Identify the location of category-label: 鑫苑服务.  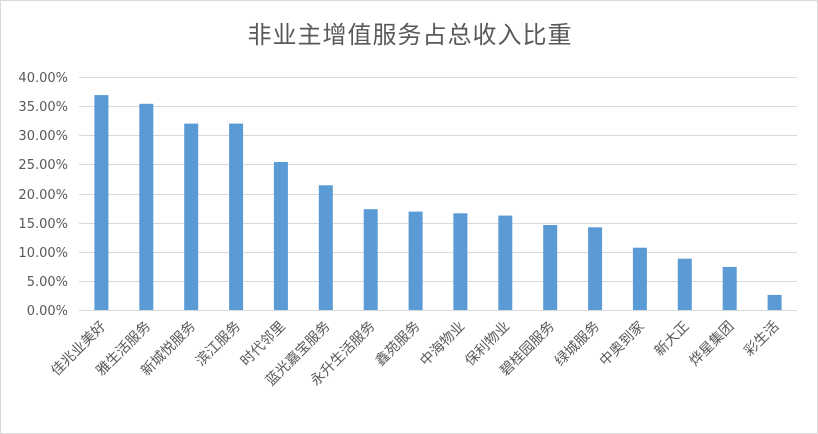
(398, 344).